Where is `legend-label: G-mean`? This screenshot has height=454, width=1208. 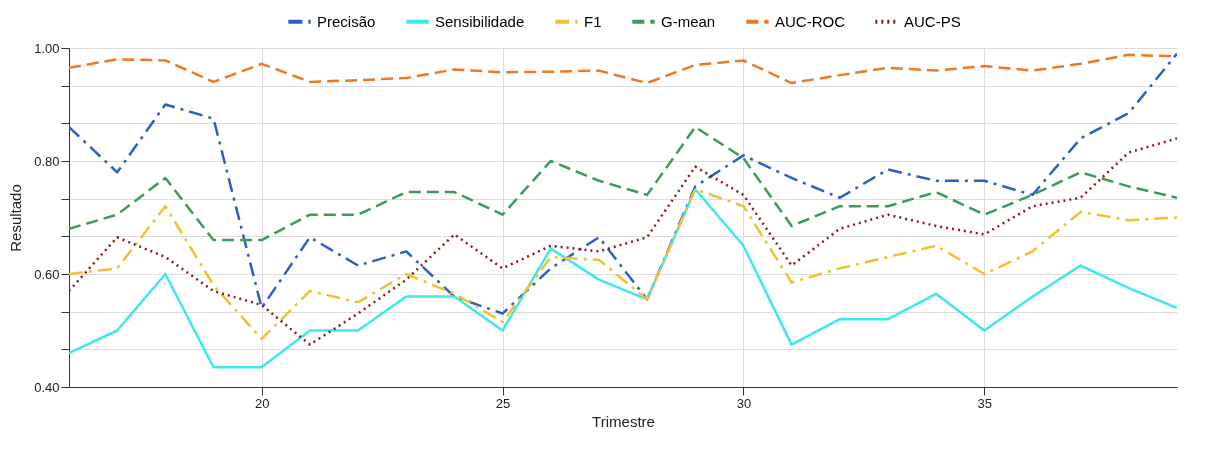 legend-label: G-mean is located at coordinates (688, 21).